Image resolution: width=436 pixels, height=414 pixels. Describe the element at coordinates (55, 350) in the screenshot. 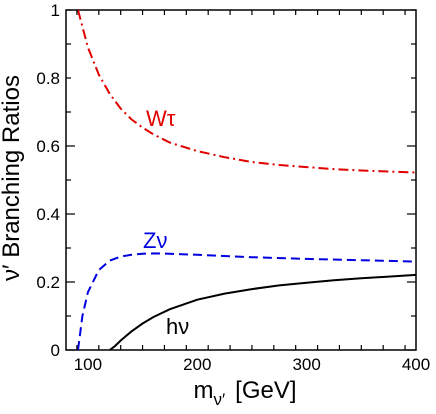

I see `y-tick-label: 0` at that location.